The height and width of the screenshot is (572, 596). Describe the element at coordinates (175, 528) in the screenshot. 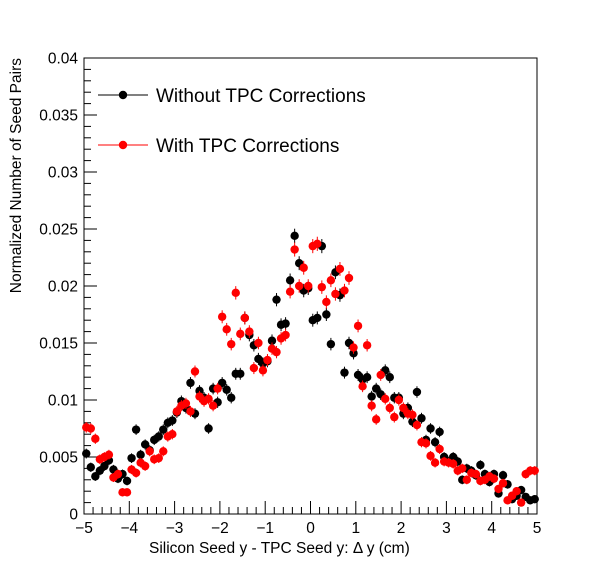

I see `x-tick-label: −3` at that location.